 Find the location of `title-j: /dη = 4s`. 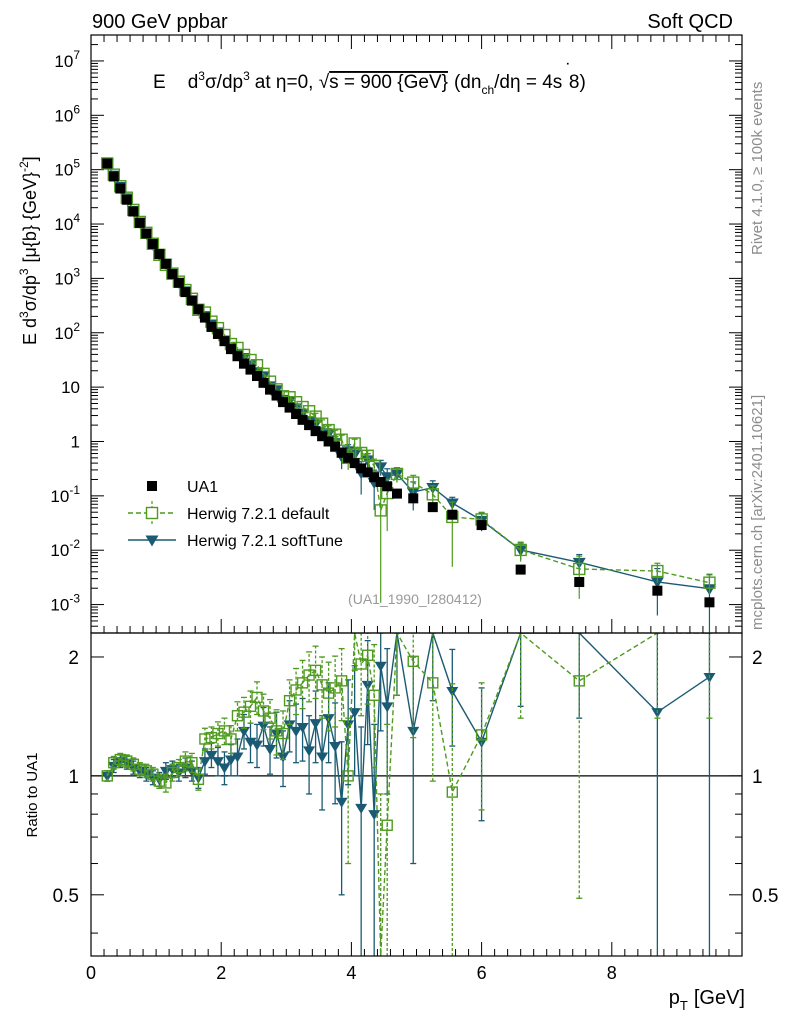

title-j: /dη = 4s is located at coordinates (530, 82).